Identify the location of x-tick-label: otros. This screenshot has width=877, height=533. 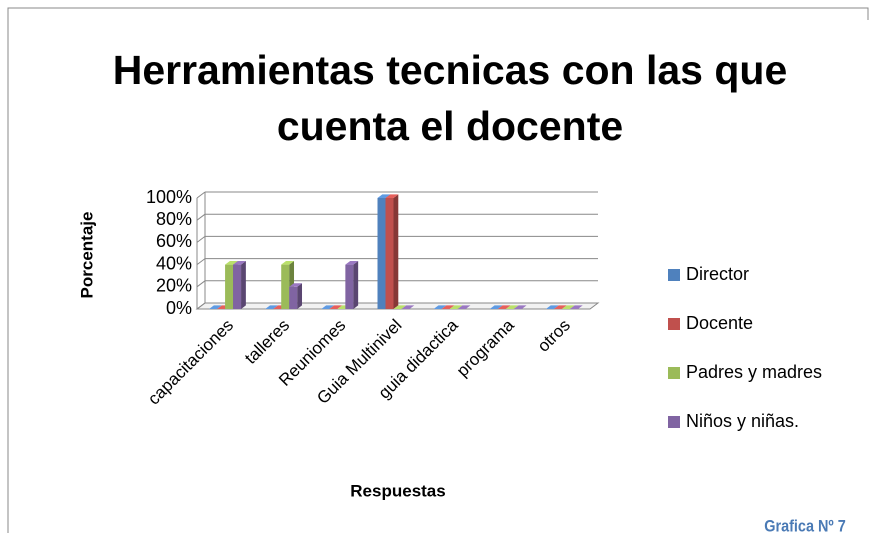
(554, 336).